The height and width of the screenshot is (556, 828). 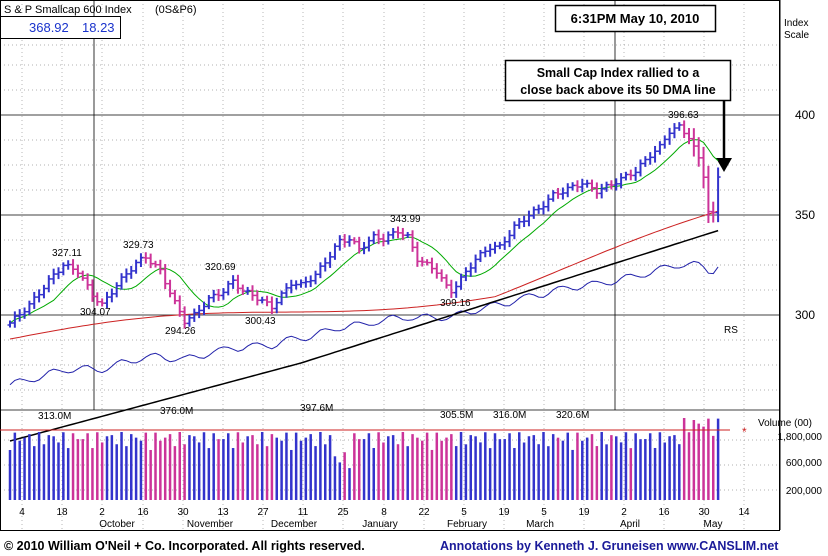 What do you see at coordinates (424, 512) in the screenshot?
I see `x-tick-label: 22` at bounding box center [424, 512].